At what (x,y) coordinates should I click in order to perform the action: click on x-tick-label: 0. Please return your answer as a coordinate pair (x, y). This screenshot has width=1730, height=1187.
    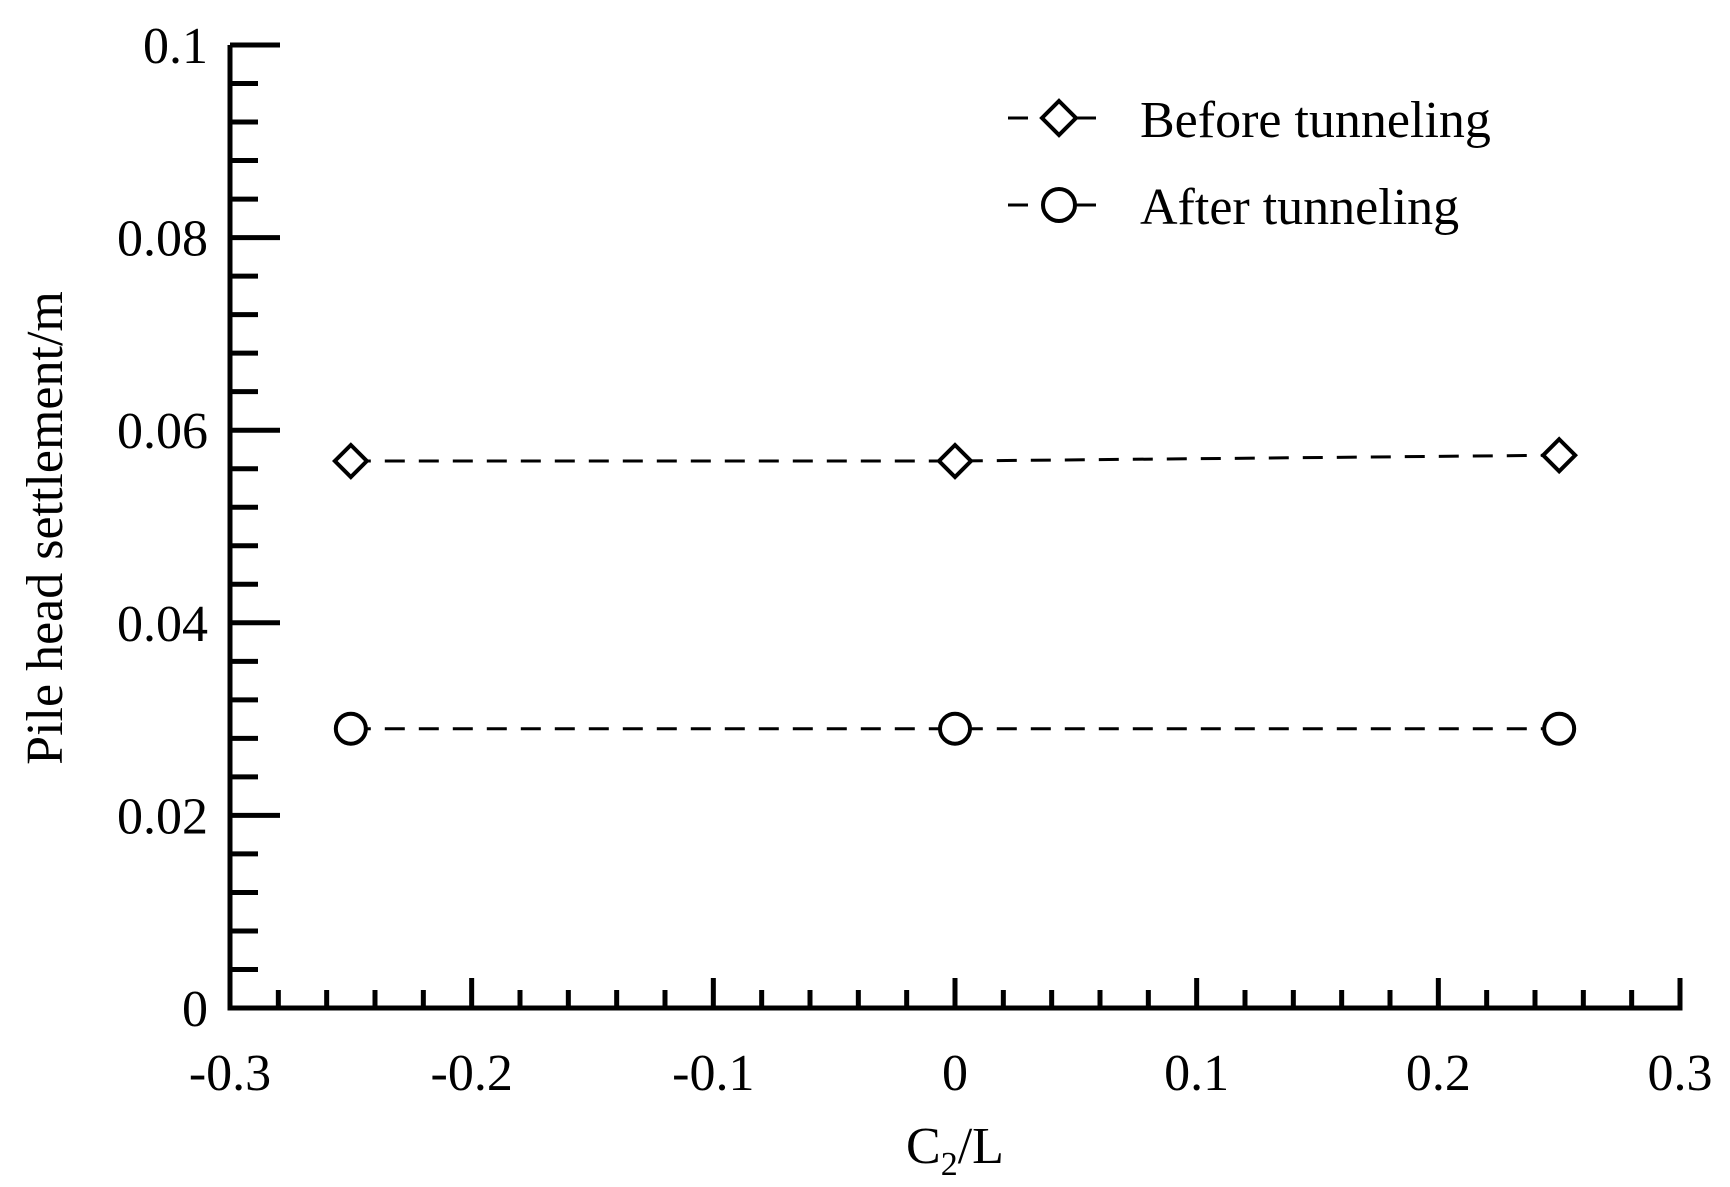
    Looking at the image, I should click on (955, 1073).